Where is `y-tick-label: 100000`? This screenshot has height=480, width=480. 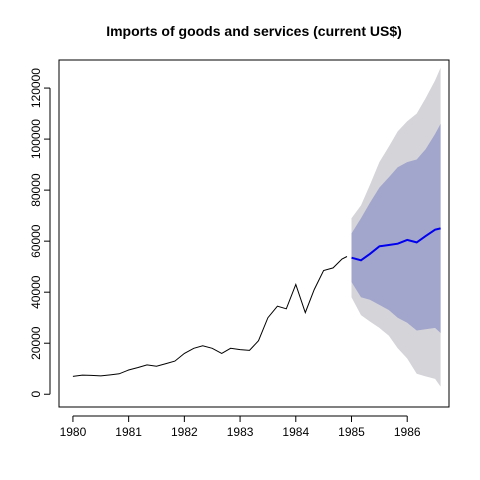 y-tick-label: 100000 is located at coordinates (36, 139).